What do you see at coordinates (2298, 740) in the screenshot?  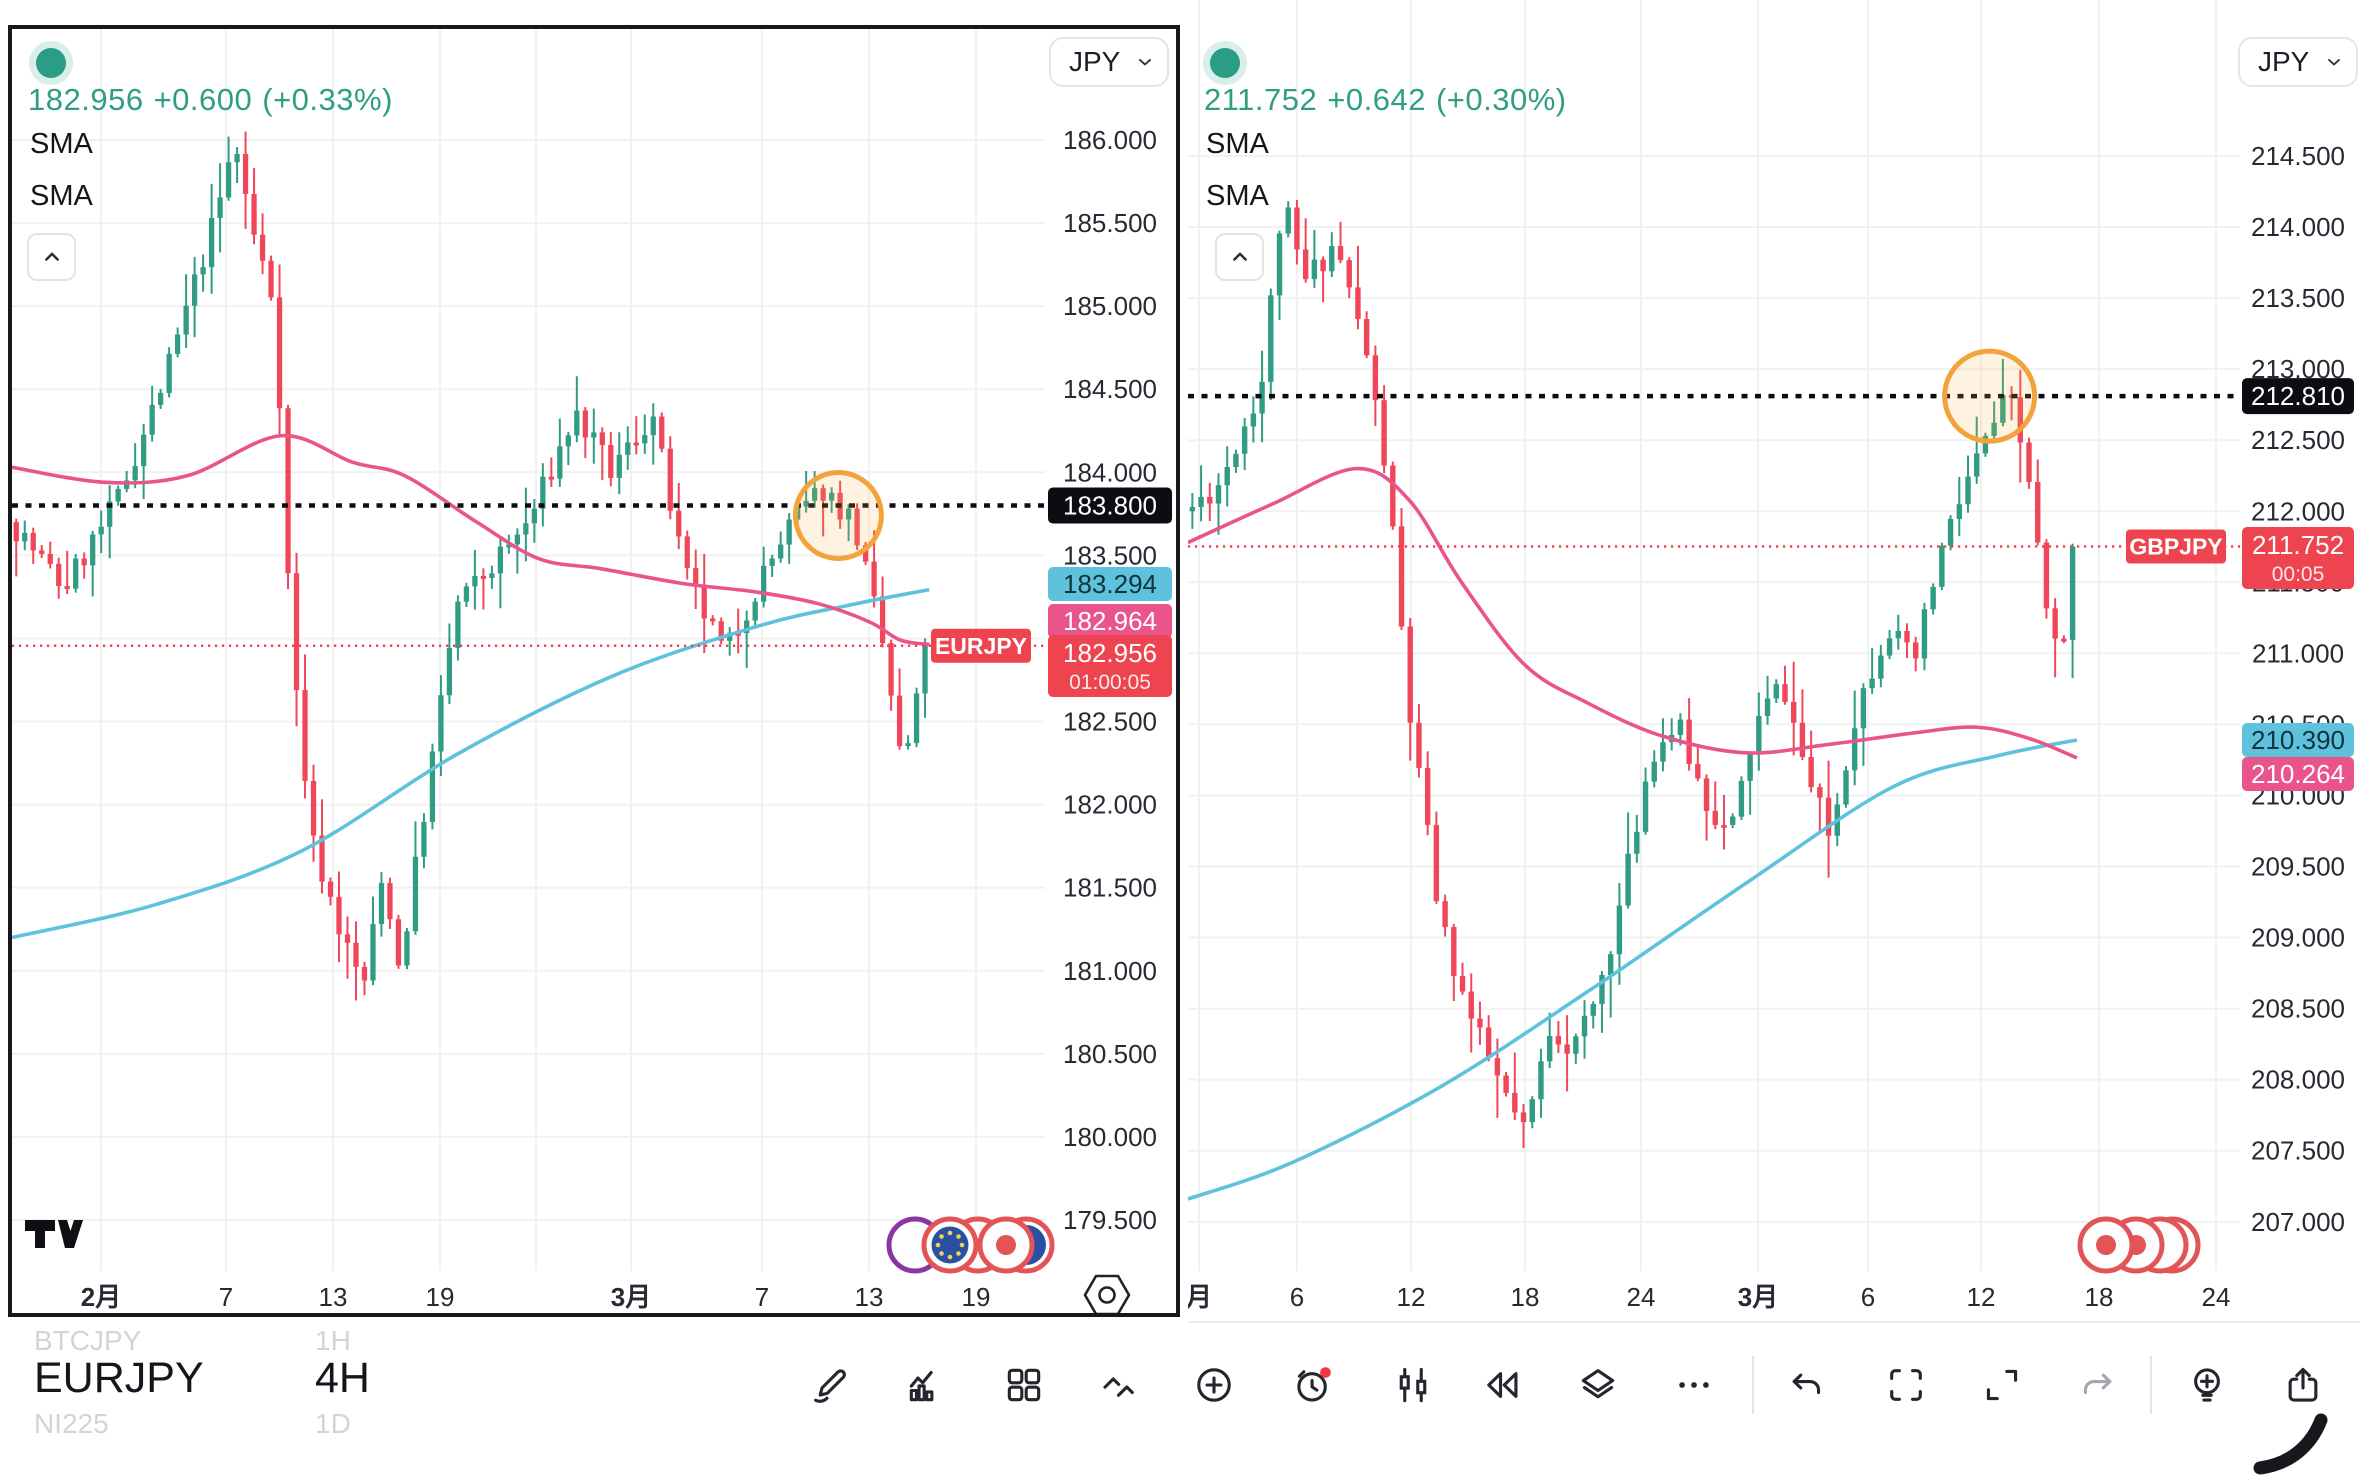 I see `sma-slow-price-tag: 210.390` at bounding box center [2298, 740].